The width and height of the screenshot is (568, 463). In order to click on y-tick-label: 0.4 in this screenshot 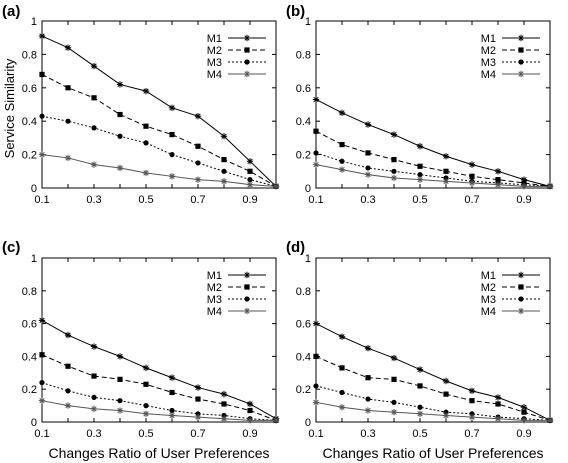, I will do `click(303, 122)`.